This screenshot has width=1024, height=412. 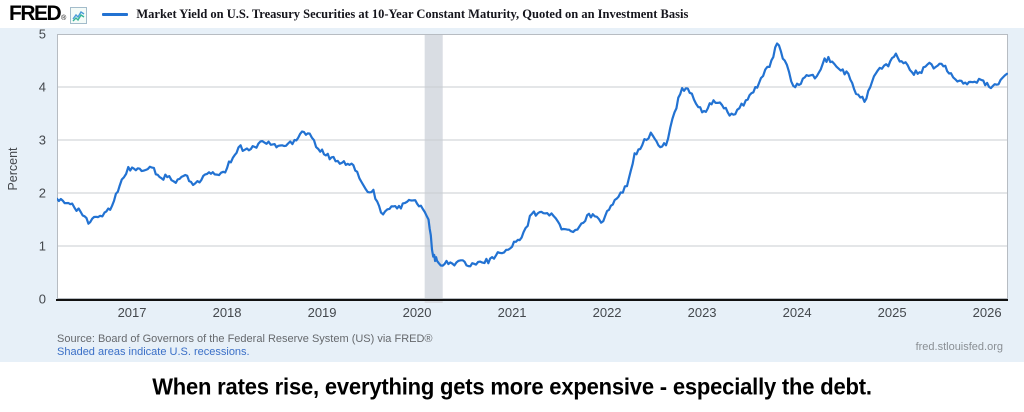 What do you see at coordinates (42, 35) in the screenshot?
I see `y-tick-label: 5` at bounding box center [42, 35].